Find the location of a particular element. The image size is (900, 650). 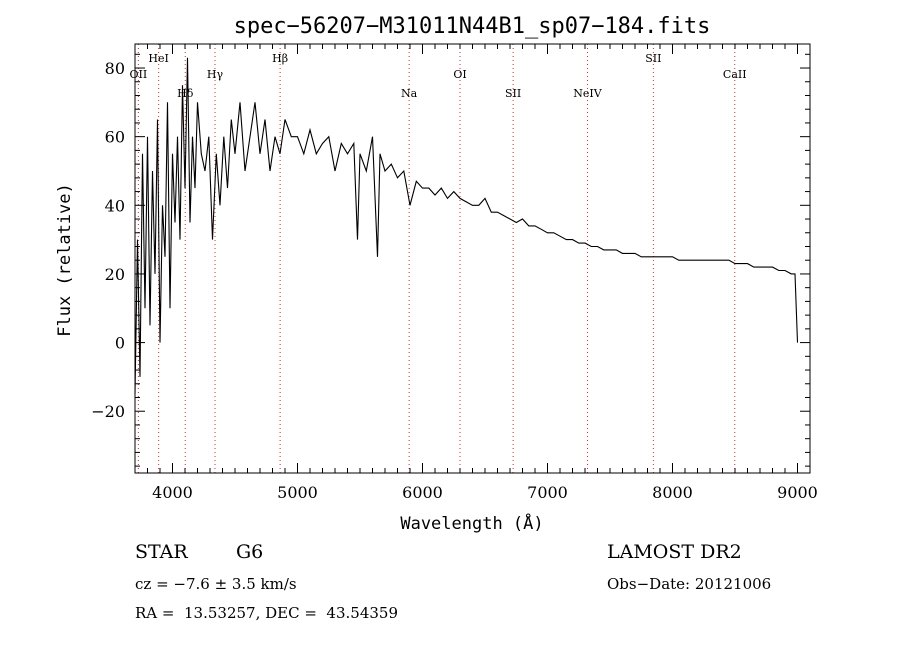

y-tick-label: 60 is located at coordinates (115, 137).